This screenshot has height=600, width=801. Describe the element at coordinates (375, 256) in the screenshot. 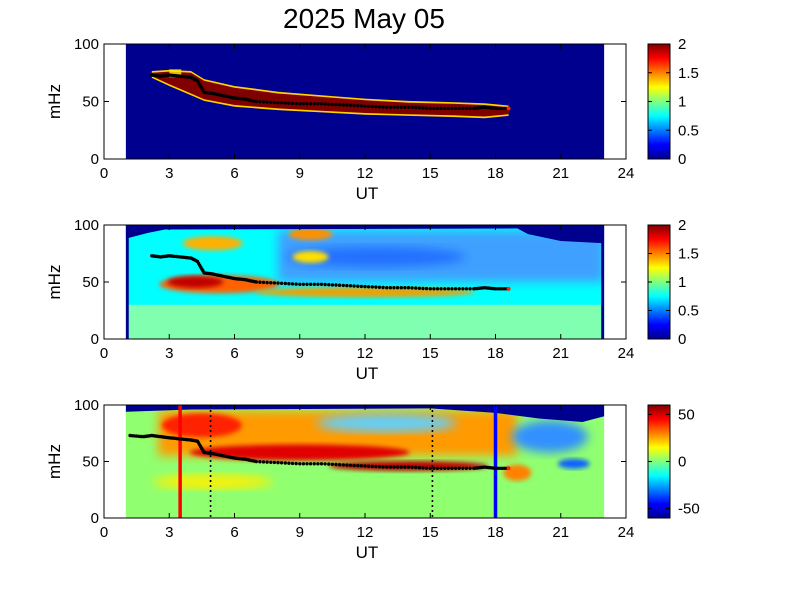

I see `blue-region` at that location.